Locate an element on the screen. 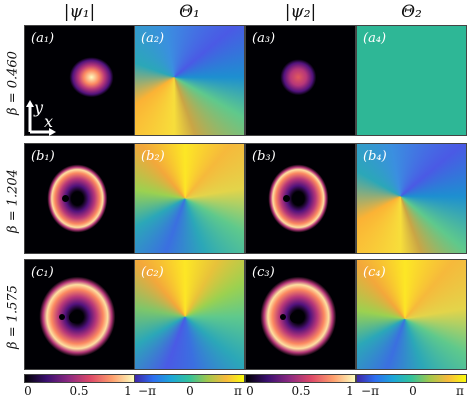 The width and height of the screenshot is (471, 402). panel-label-a4: (a₄) is located at coordinates (375, 38).